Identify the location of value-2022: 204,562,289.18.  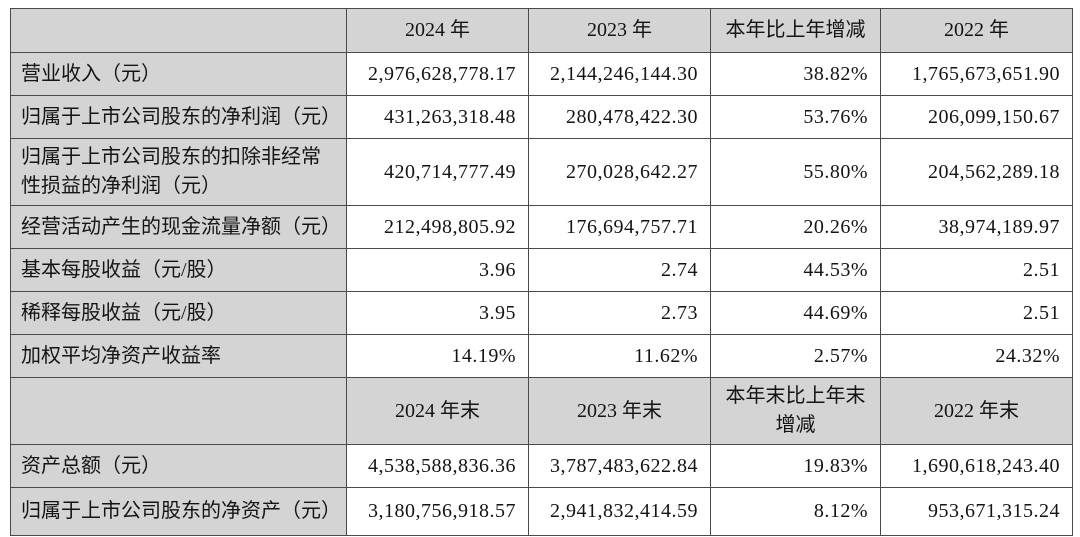
(976, 172).